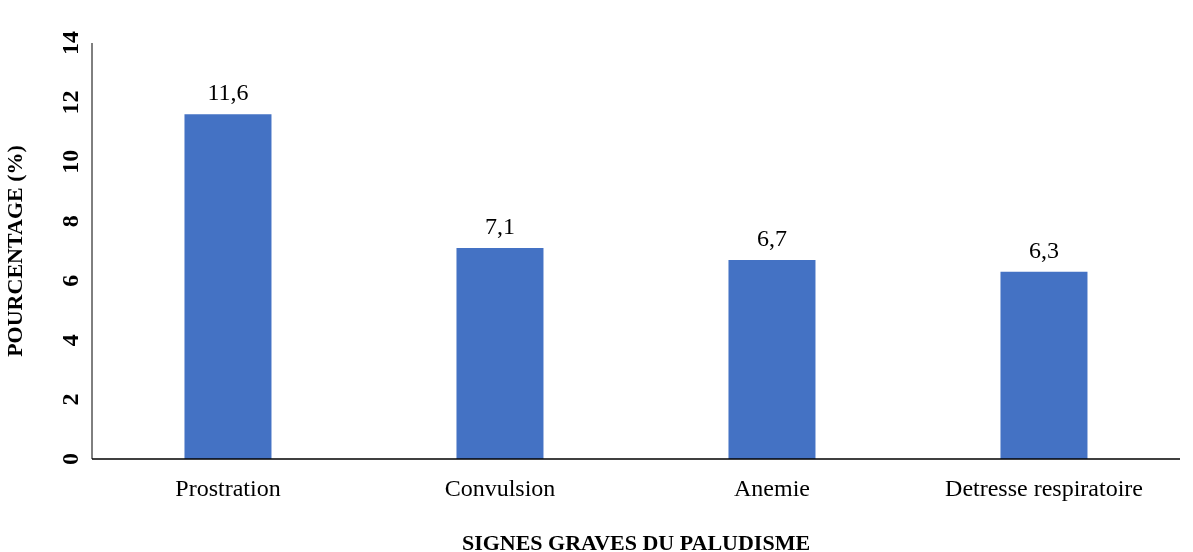 This screenshot has width=1193, height=552. Describe the element at coordinates (499, 226) in the screenshot. I see `data-label: 7,1` at that location.